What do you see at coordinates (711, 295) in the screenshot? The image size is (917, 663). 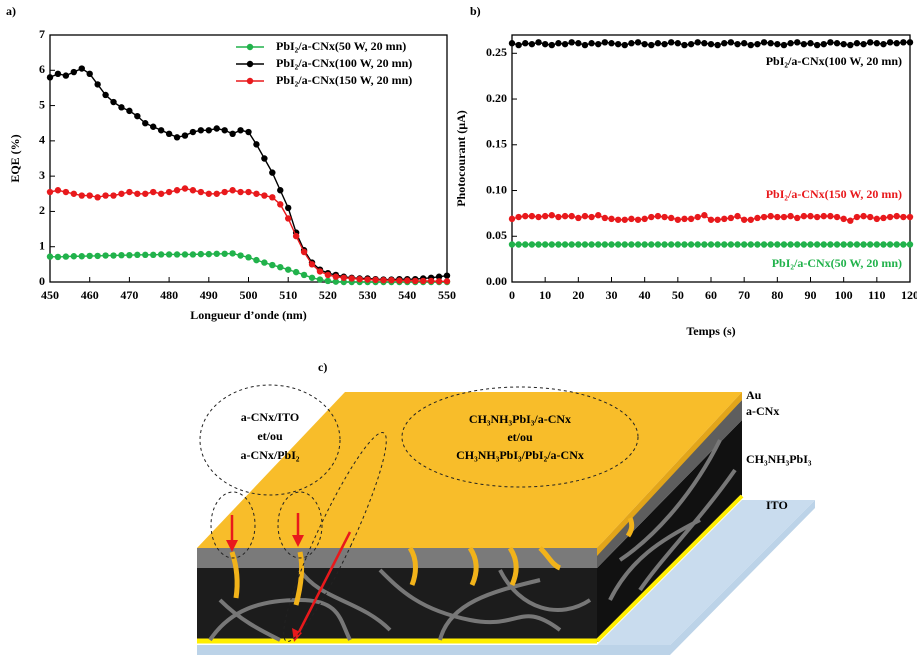 I see `x-tick-label: 60` at bounding box center [711, 295].